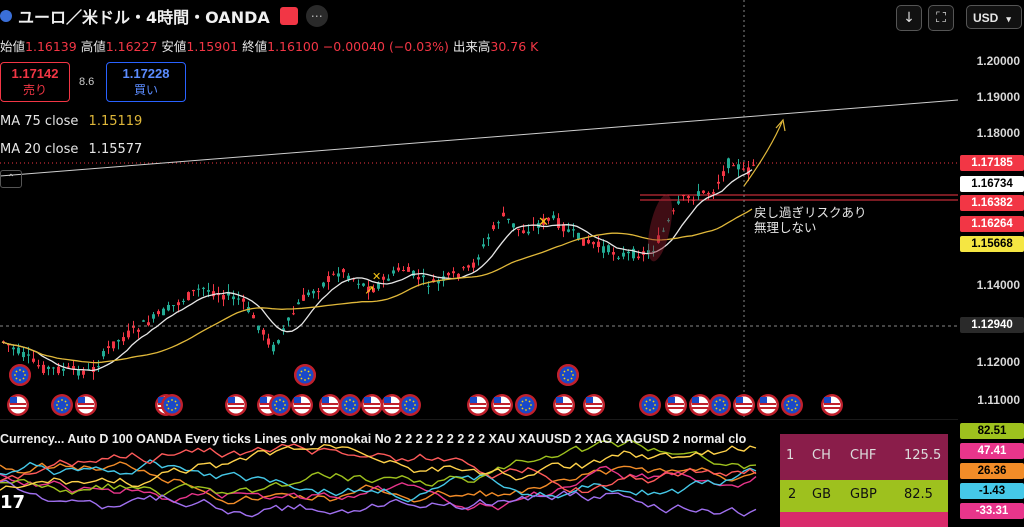 This screenshot has height=527, width=1024. Describe the element at coordinates (992, 491) in the screenshot. I see `sub-axis-tag: -1.43` at that location.